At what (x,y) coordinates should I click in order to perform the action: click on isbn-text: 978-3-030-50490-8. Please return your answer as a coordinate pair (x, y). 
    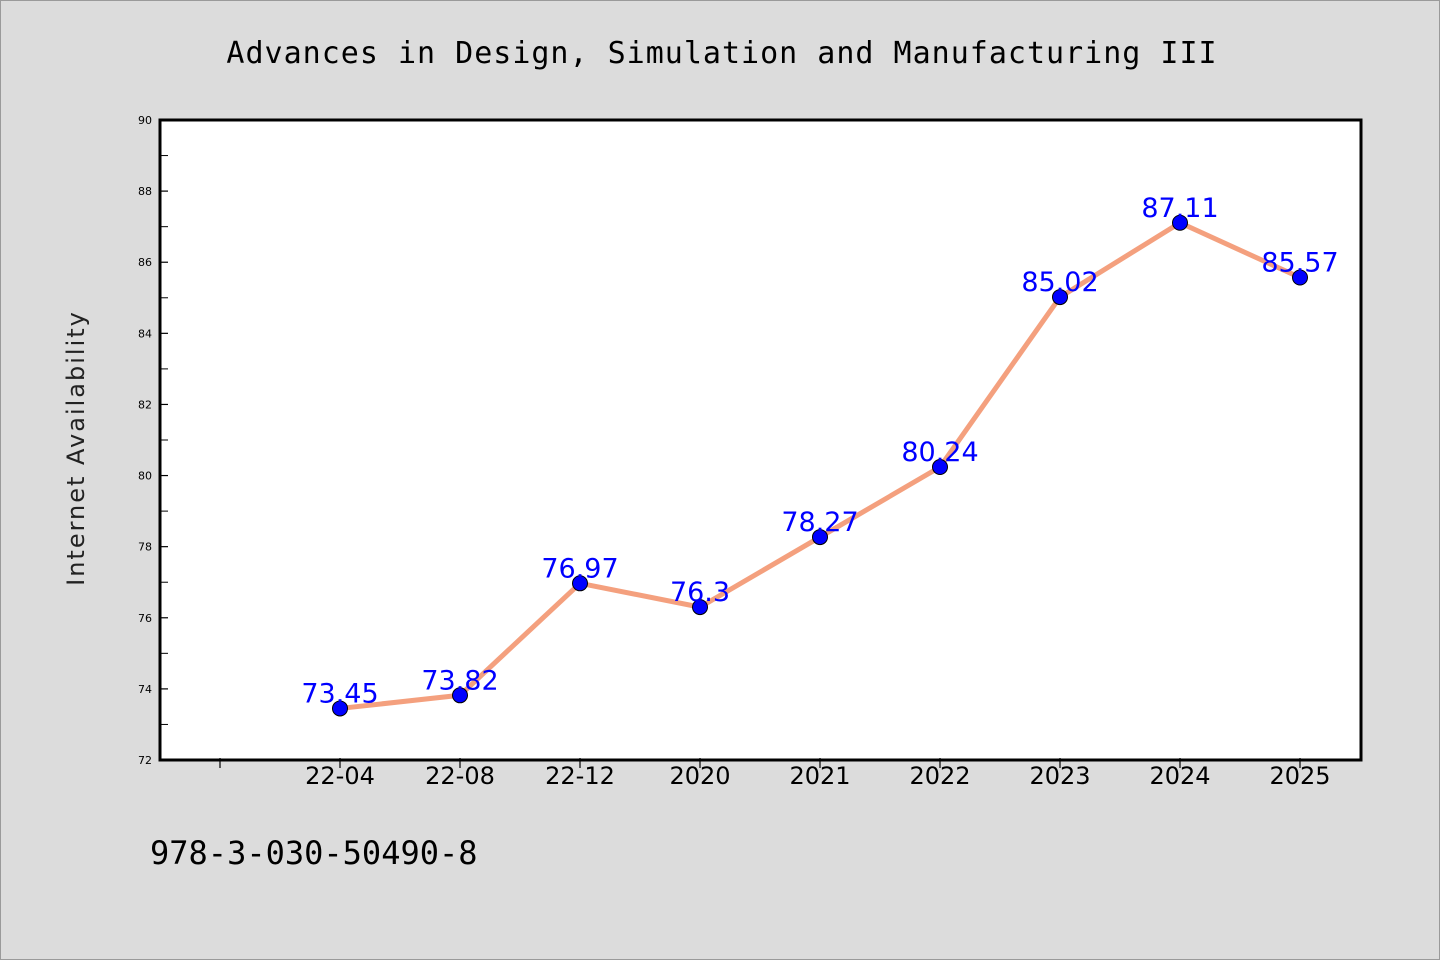
    Looking at the image, I should click on (314, 853).